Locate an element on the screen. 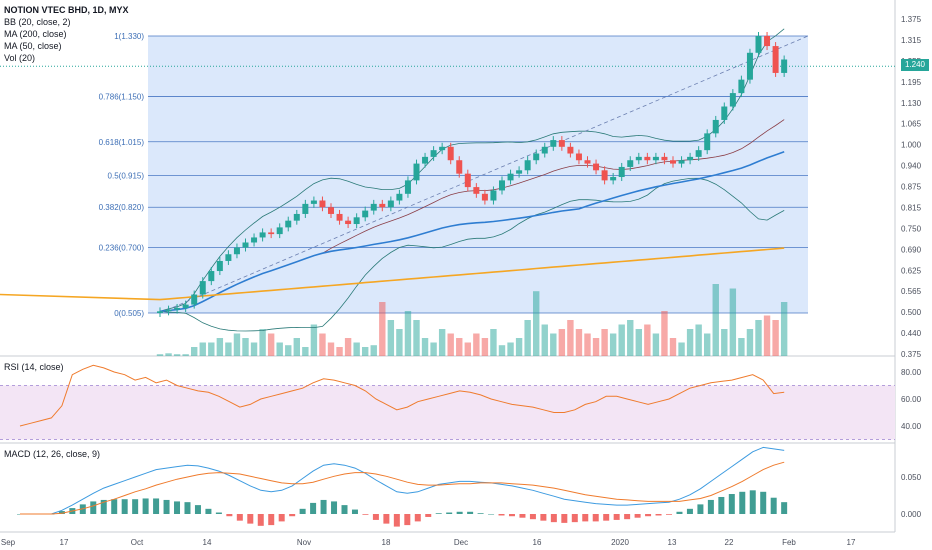 Image resolution: width=932 pixels, height=550 pixels. price-tick-label: 0.375 is located at coordinates (911, 354).